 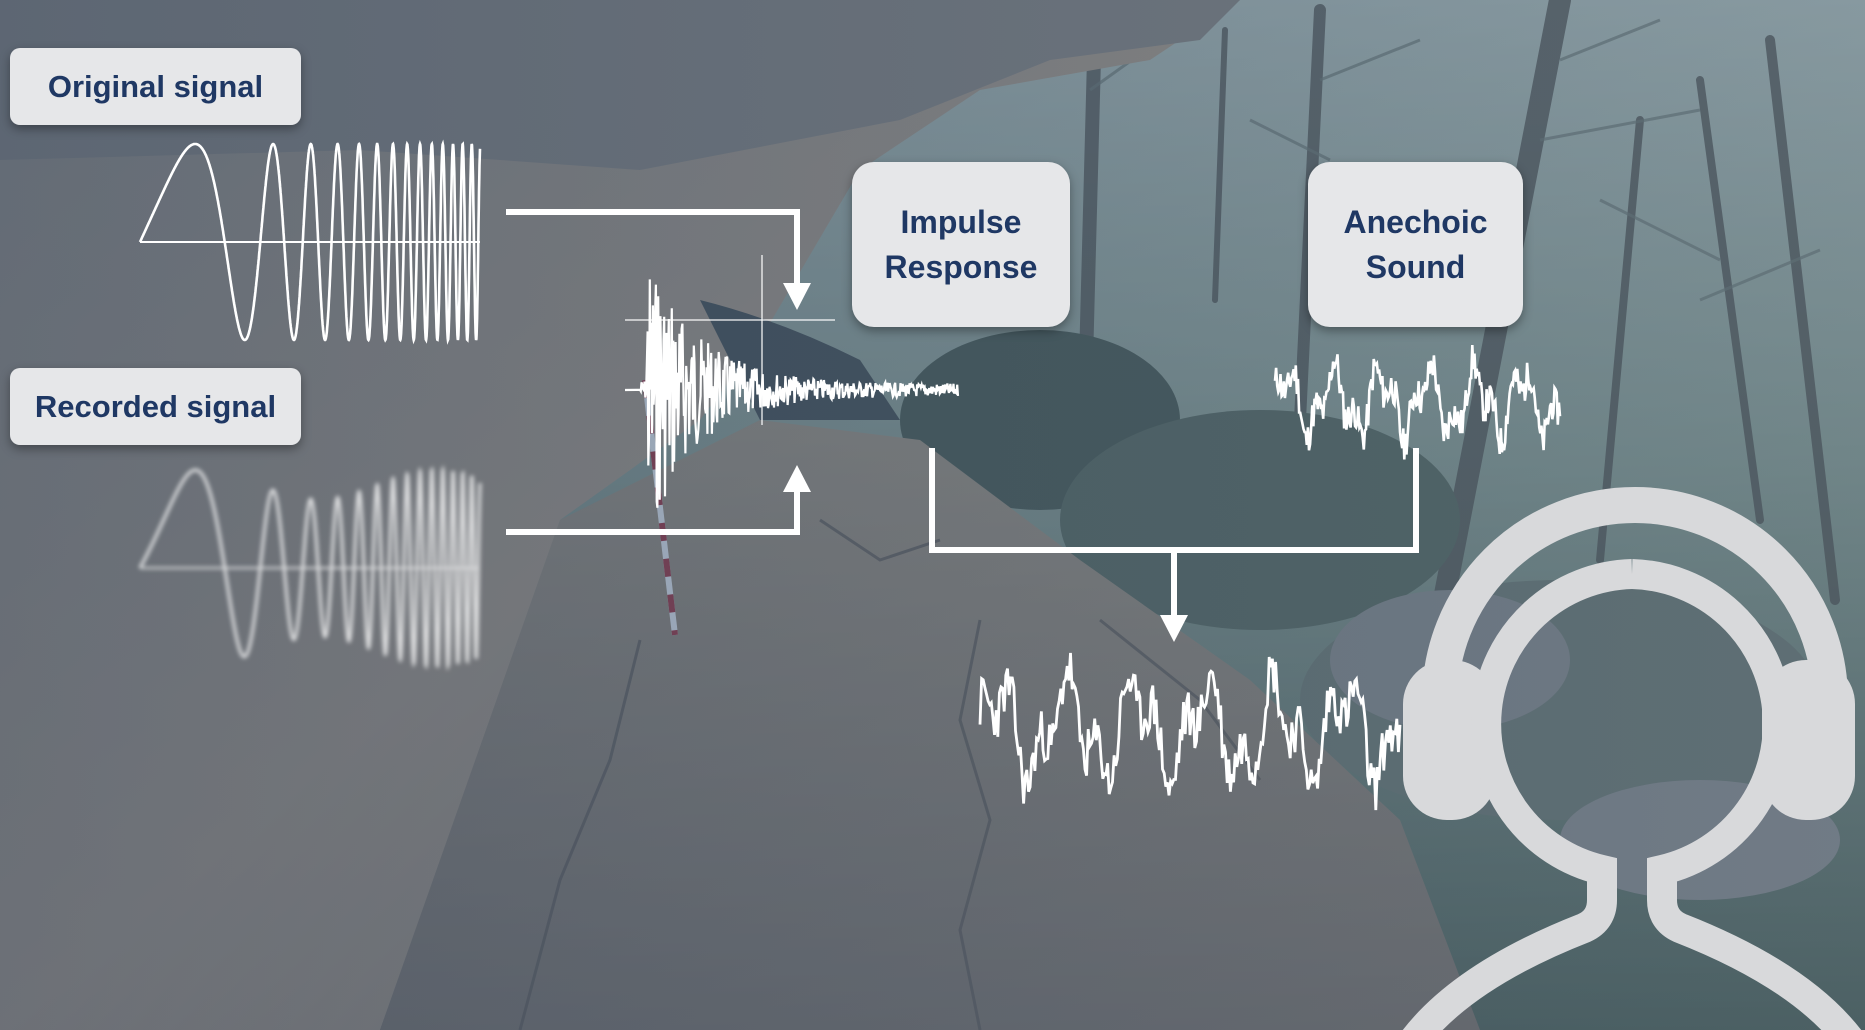 What do you see at coordinates (155, 86) in the screenshot?
I see `original-signal-label: Original signal` at bounding box center [155, 86].